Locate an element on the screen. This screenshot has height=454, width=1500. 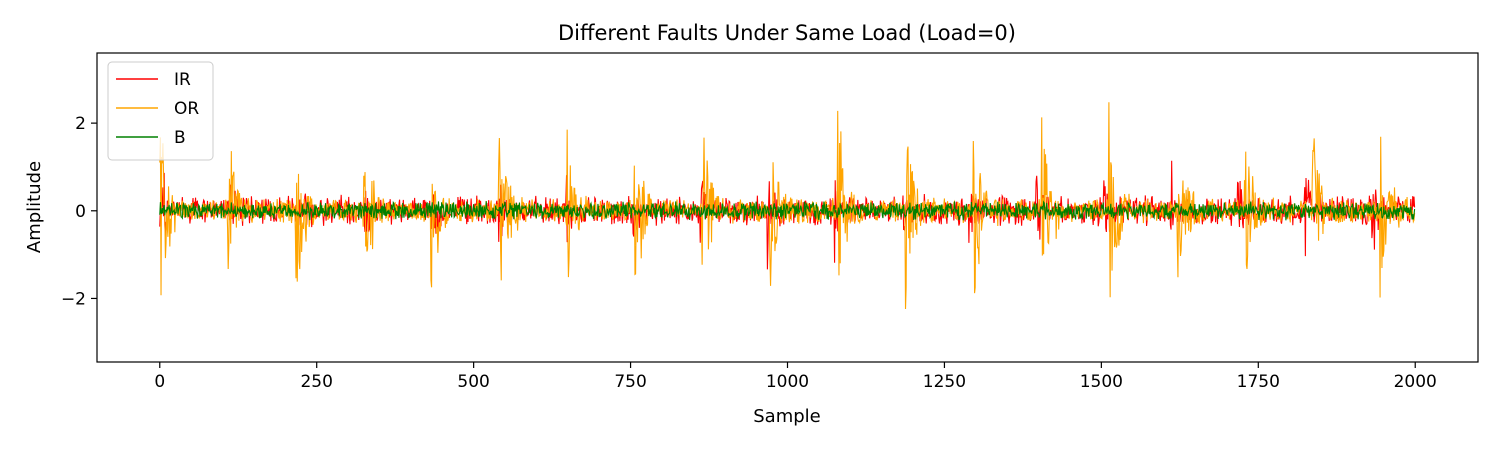
legend-box is located at coordinates (160, 111).